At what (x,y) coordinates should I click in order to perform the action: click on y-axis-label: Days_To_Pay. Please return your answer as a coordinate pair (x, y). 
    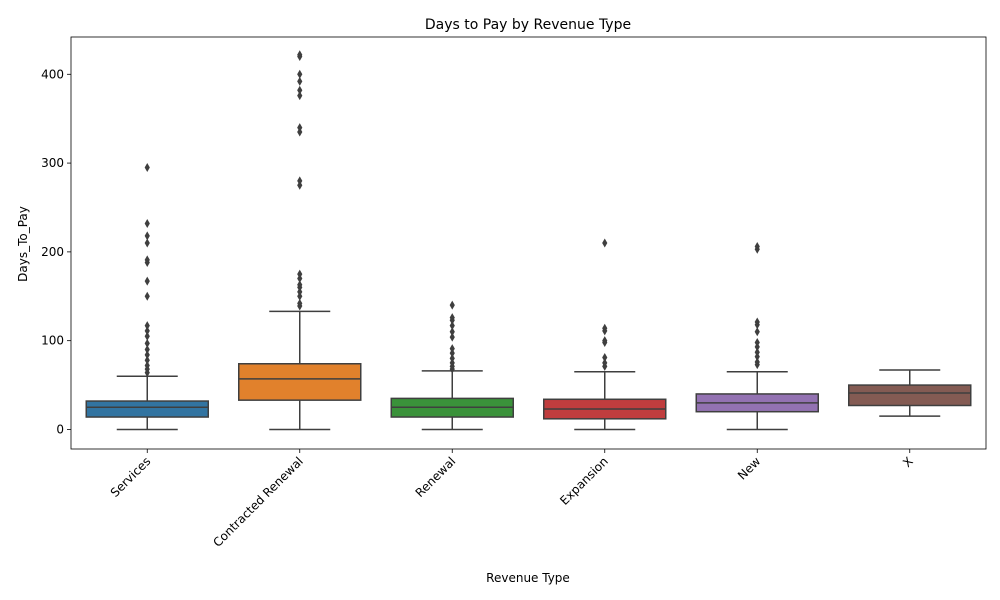
    Looking at the image, I should click on (23, 244).